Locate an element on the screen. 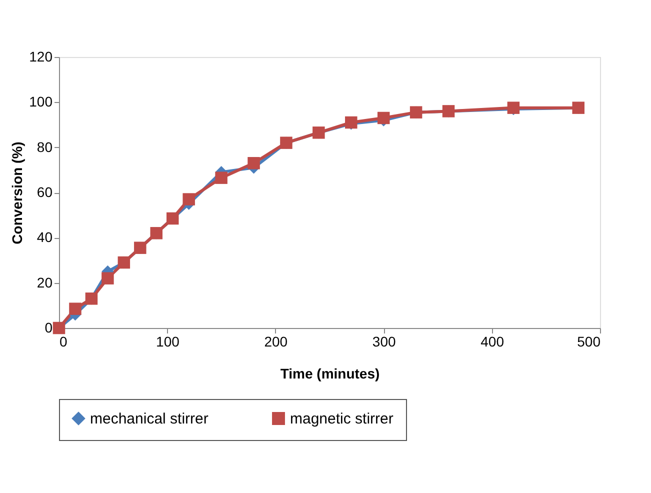  x-tick-label: 400 is located at coordinates (492, 342).